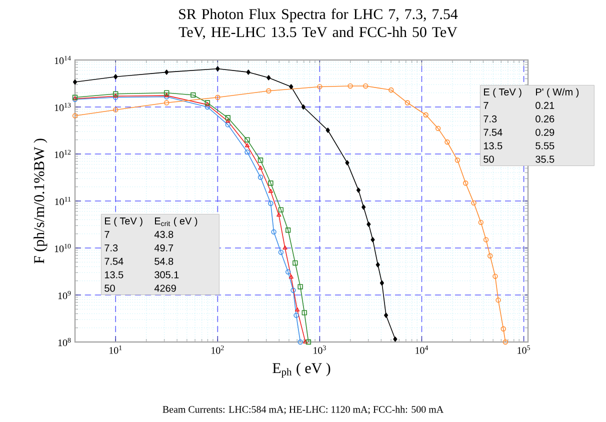 Image resolution: width=606 pixels, height=422 pixels. I want to click on x-axis-title: E$_{ph}$ ( eV ), so click(301, 370).